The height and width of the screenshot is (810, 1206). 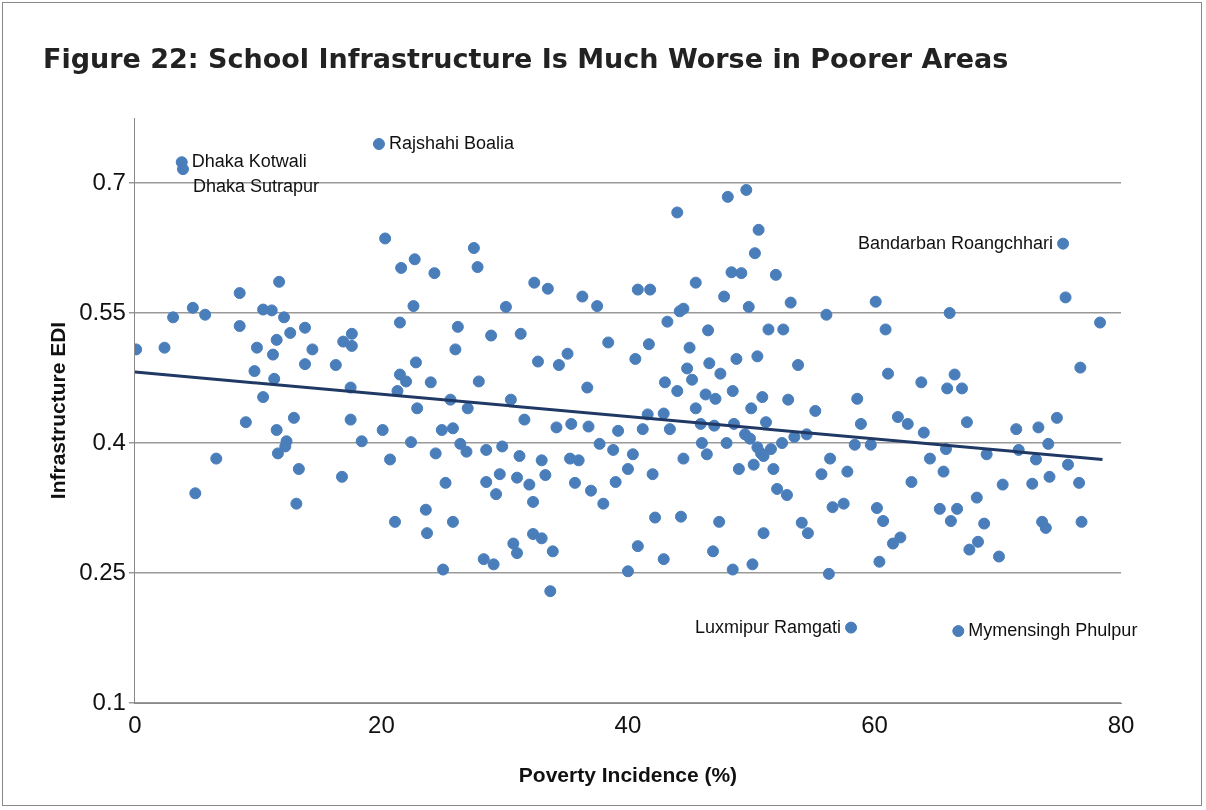 What do you see at coordinates (102, 571) in the screenshot?
I see `y-tick-label: 0.25` at bounding box center [102, 571].